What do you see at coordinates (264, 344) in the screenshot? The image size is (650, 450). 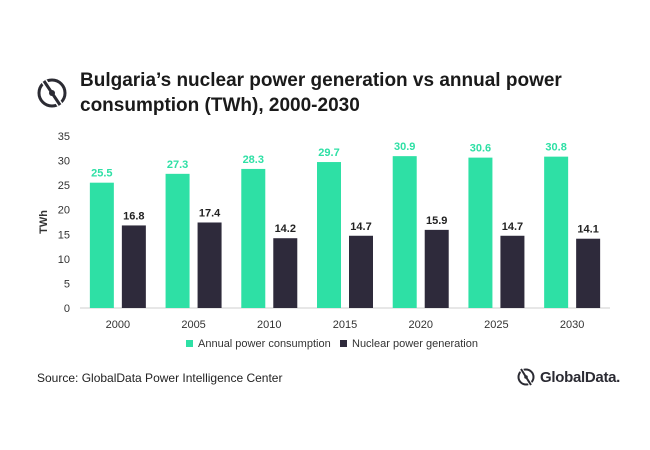 I see `legend-consumption-label: Annual power consumption` at bounding box center [264, 344].